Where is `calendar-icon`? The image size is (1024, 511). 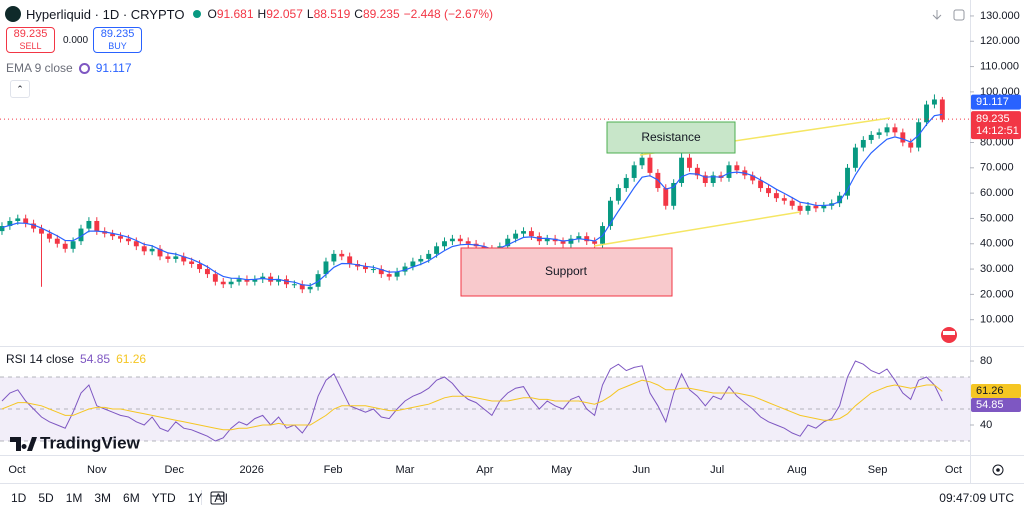
calendar-icon is located at coordinates (213, 497).